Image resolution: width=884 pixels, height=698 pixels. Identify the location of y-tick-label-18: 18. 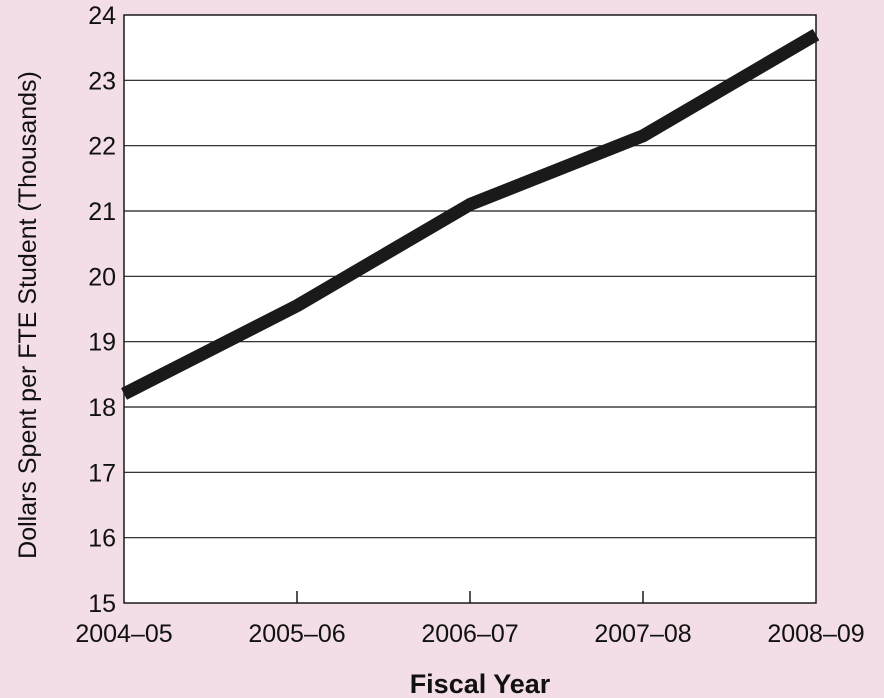
(102, 408).